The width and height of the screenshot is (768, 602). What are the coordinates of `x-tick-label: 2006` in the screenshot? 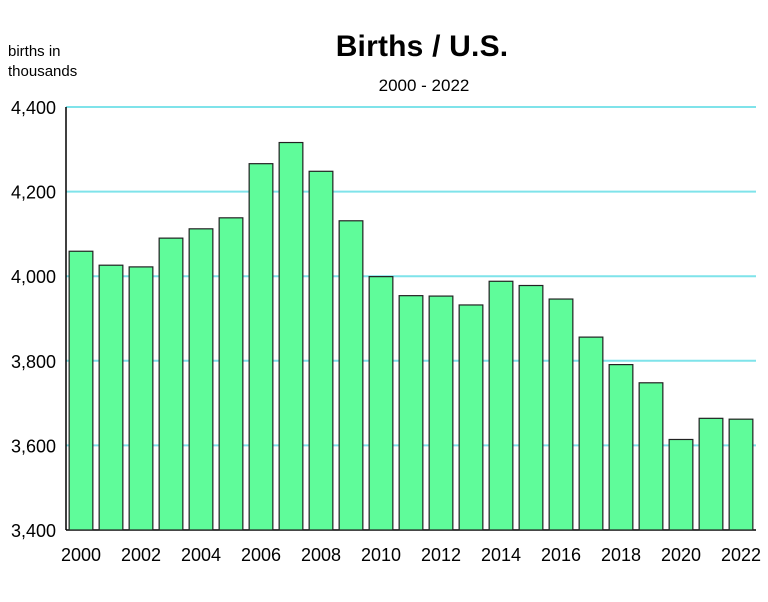 It's located at (261, 555).